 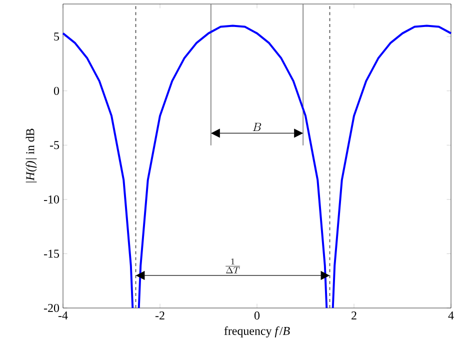 I want to click on y-tick-label: -15, so click(x=52, y=254).